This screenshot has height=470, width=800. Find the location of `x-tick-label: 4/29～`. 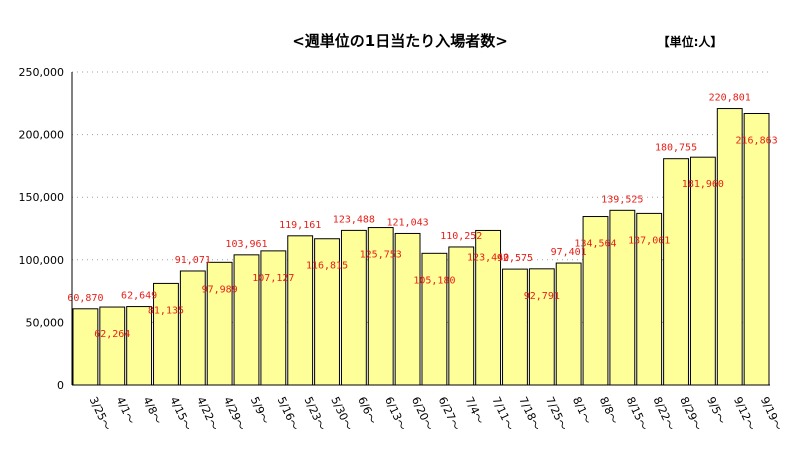

x-tick-label: 4/29～ is located at coordinates (234, 414).